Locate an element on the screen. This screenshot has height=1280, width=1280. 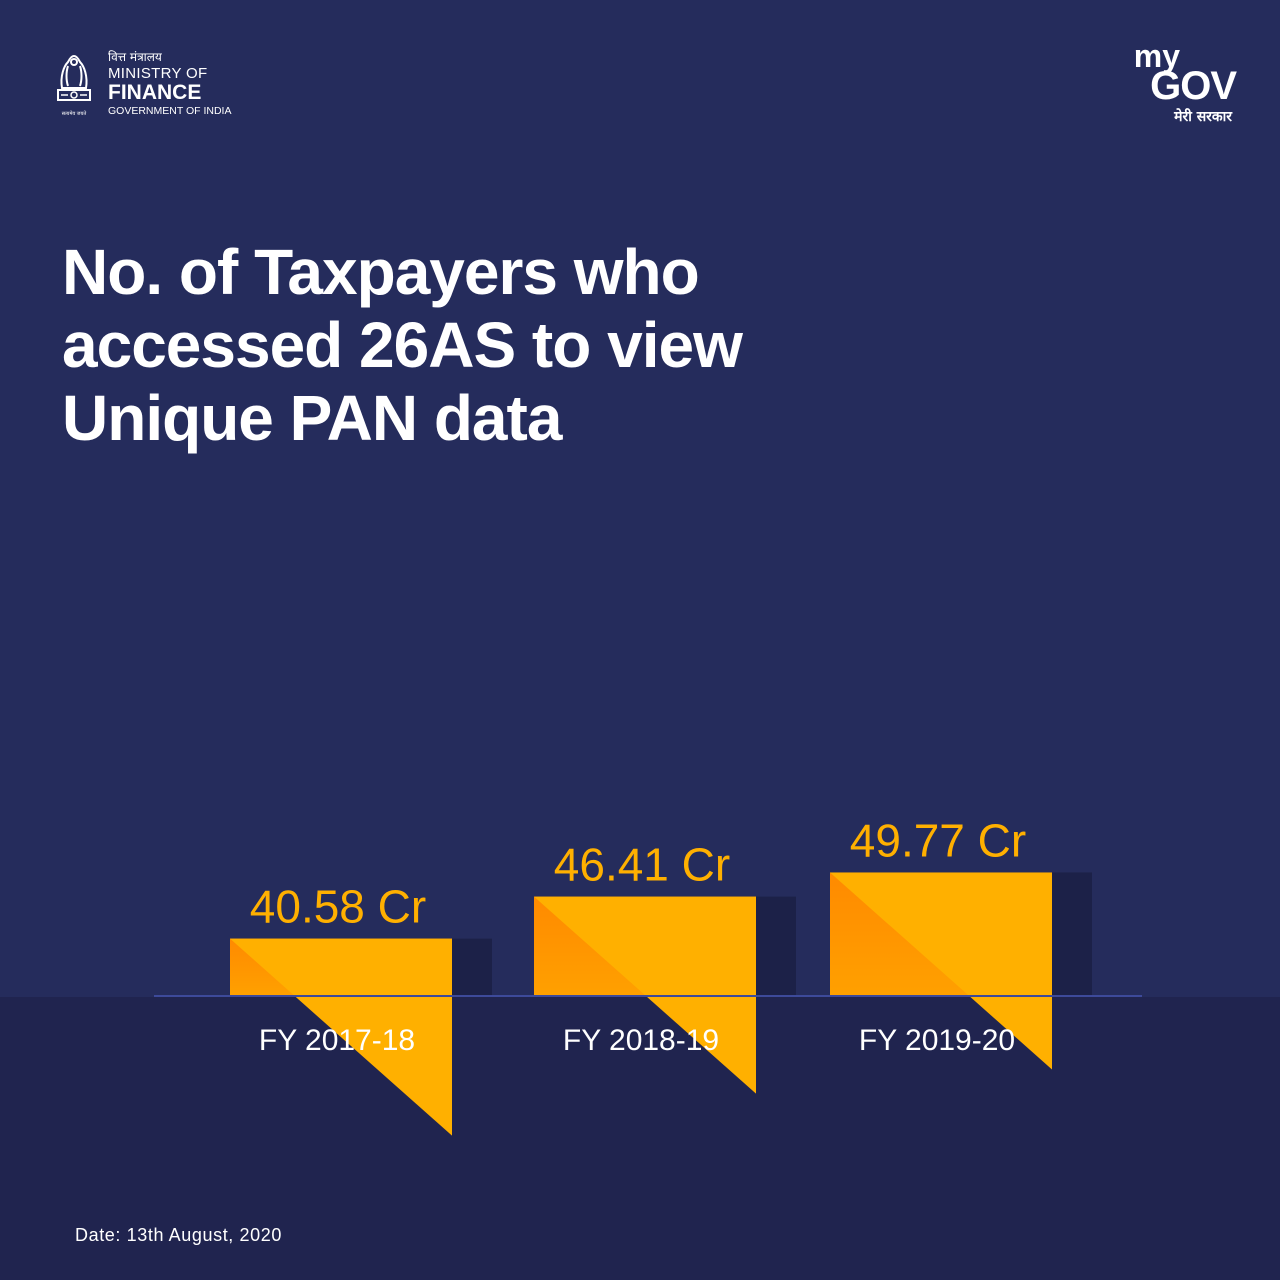
emblem-caption: सत्यमेव जयते is located at coordinates (74, 114).